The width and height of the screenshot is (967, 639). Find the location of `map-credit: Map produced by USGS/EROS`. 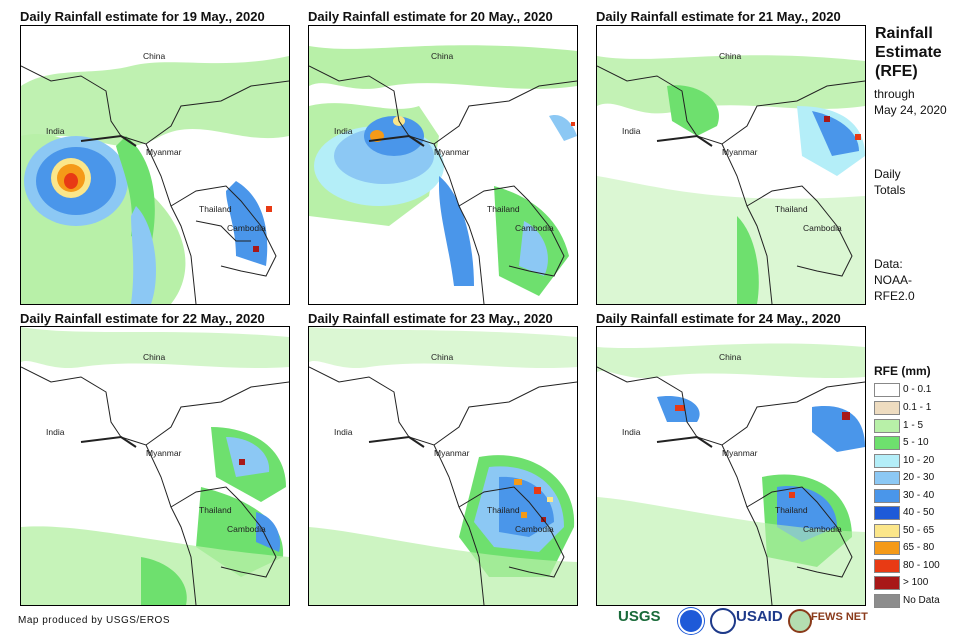

map-credit: Map produced by USGS/EROS is located at coordinates (94, 620).